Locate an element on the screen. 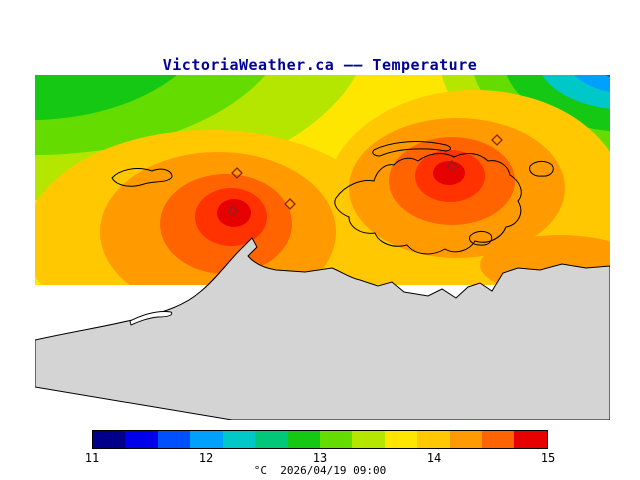 This screenshot has height=480, width=640. band-ne-blue is located at coordinates (607, 76).